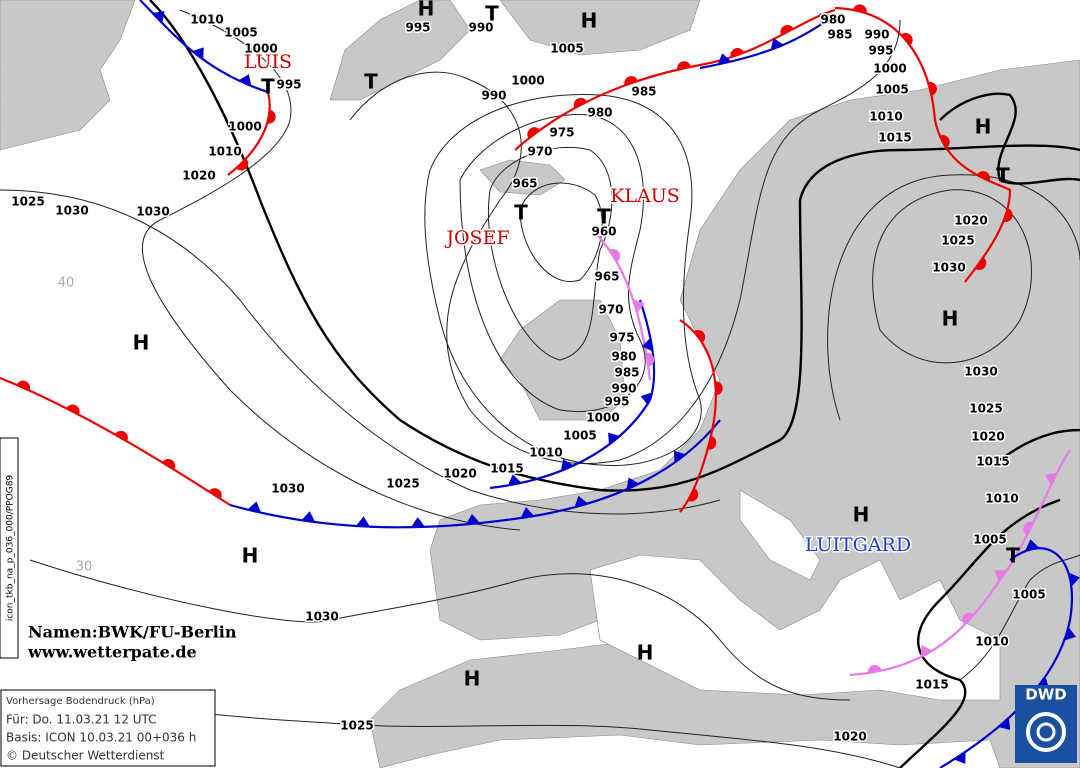  I want to click on isobar-label: 975, so click(561, 133).